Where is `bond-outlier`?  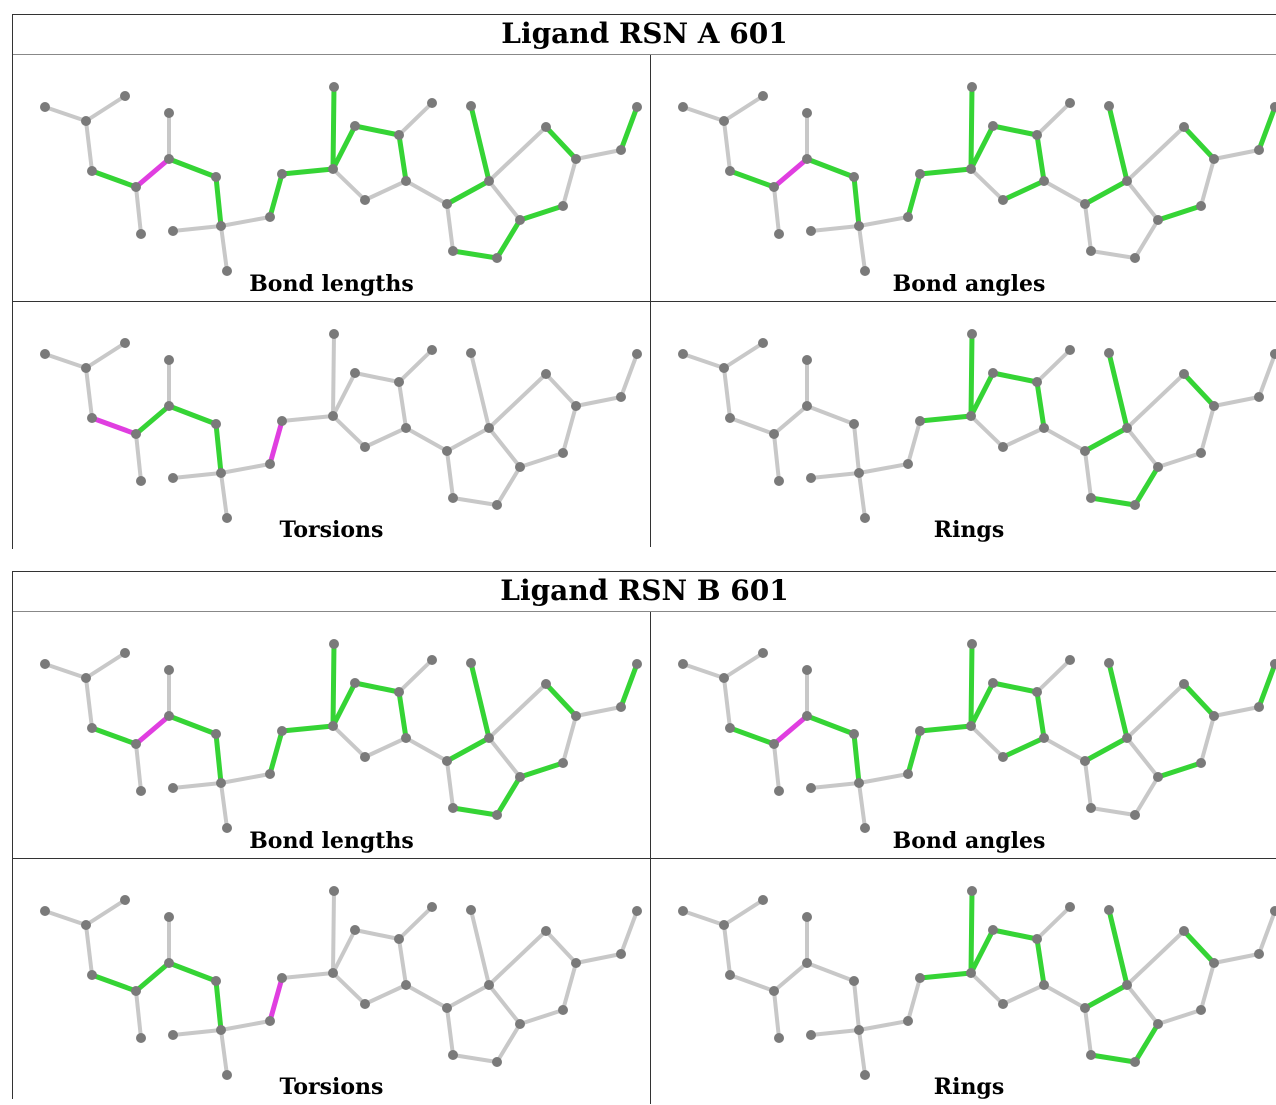 bond-outlier is located at coordinates (114, 426).